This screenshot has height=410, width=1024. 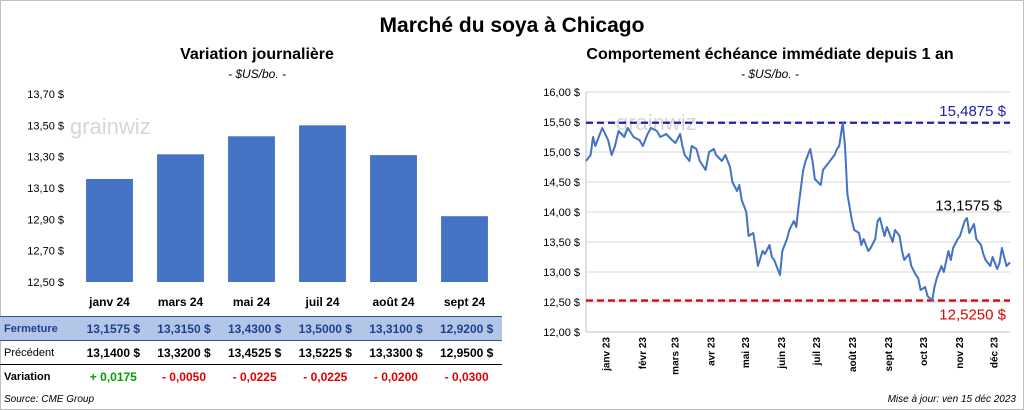 What do you see at coordinates (972, 315) in the screenshot?
I see `min-price-label: 12,5250 $` at bounding box center [972, 315].